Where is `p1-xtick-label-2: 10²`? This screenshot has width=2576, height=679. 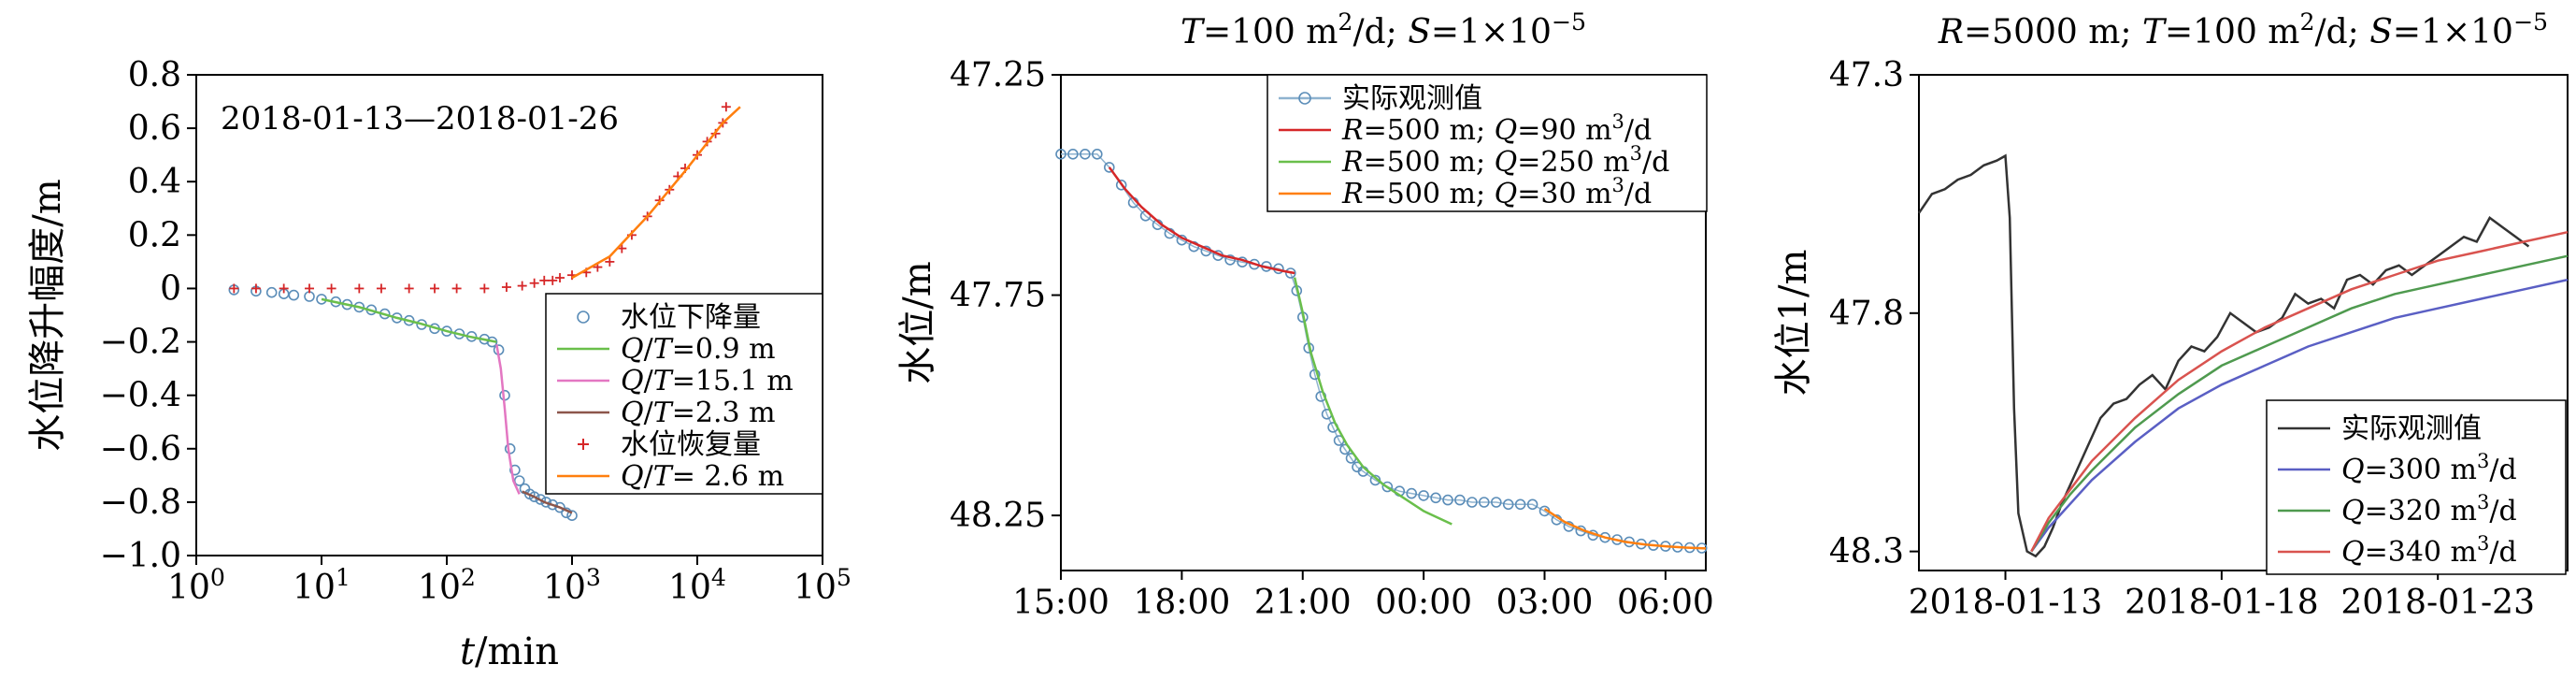 p1-xtick-label-2: 10² is located at coordinates (447, 586).